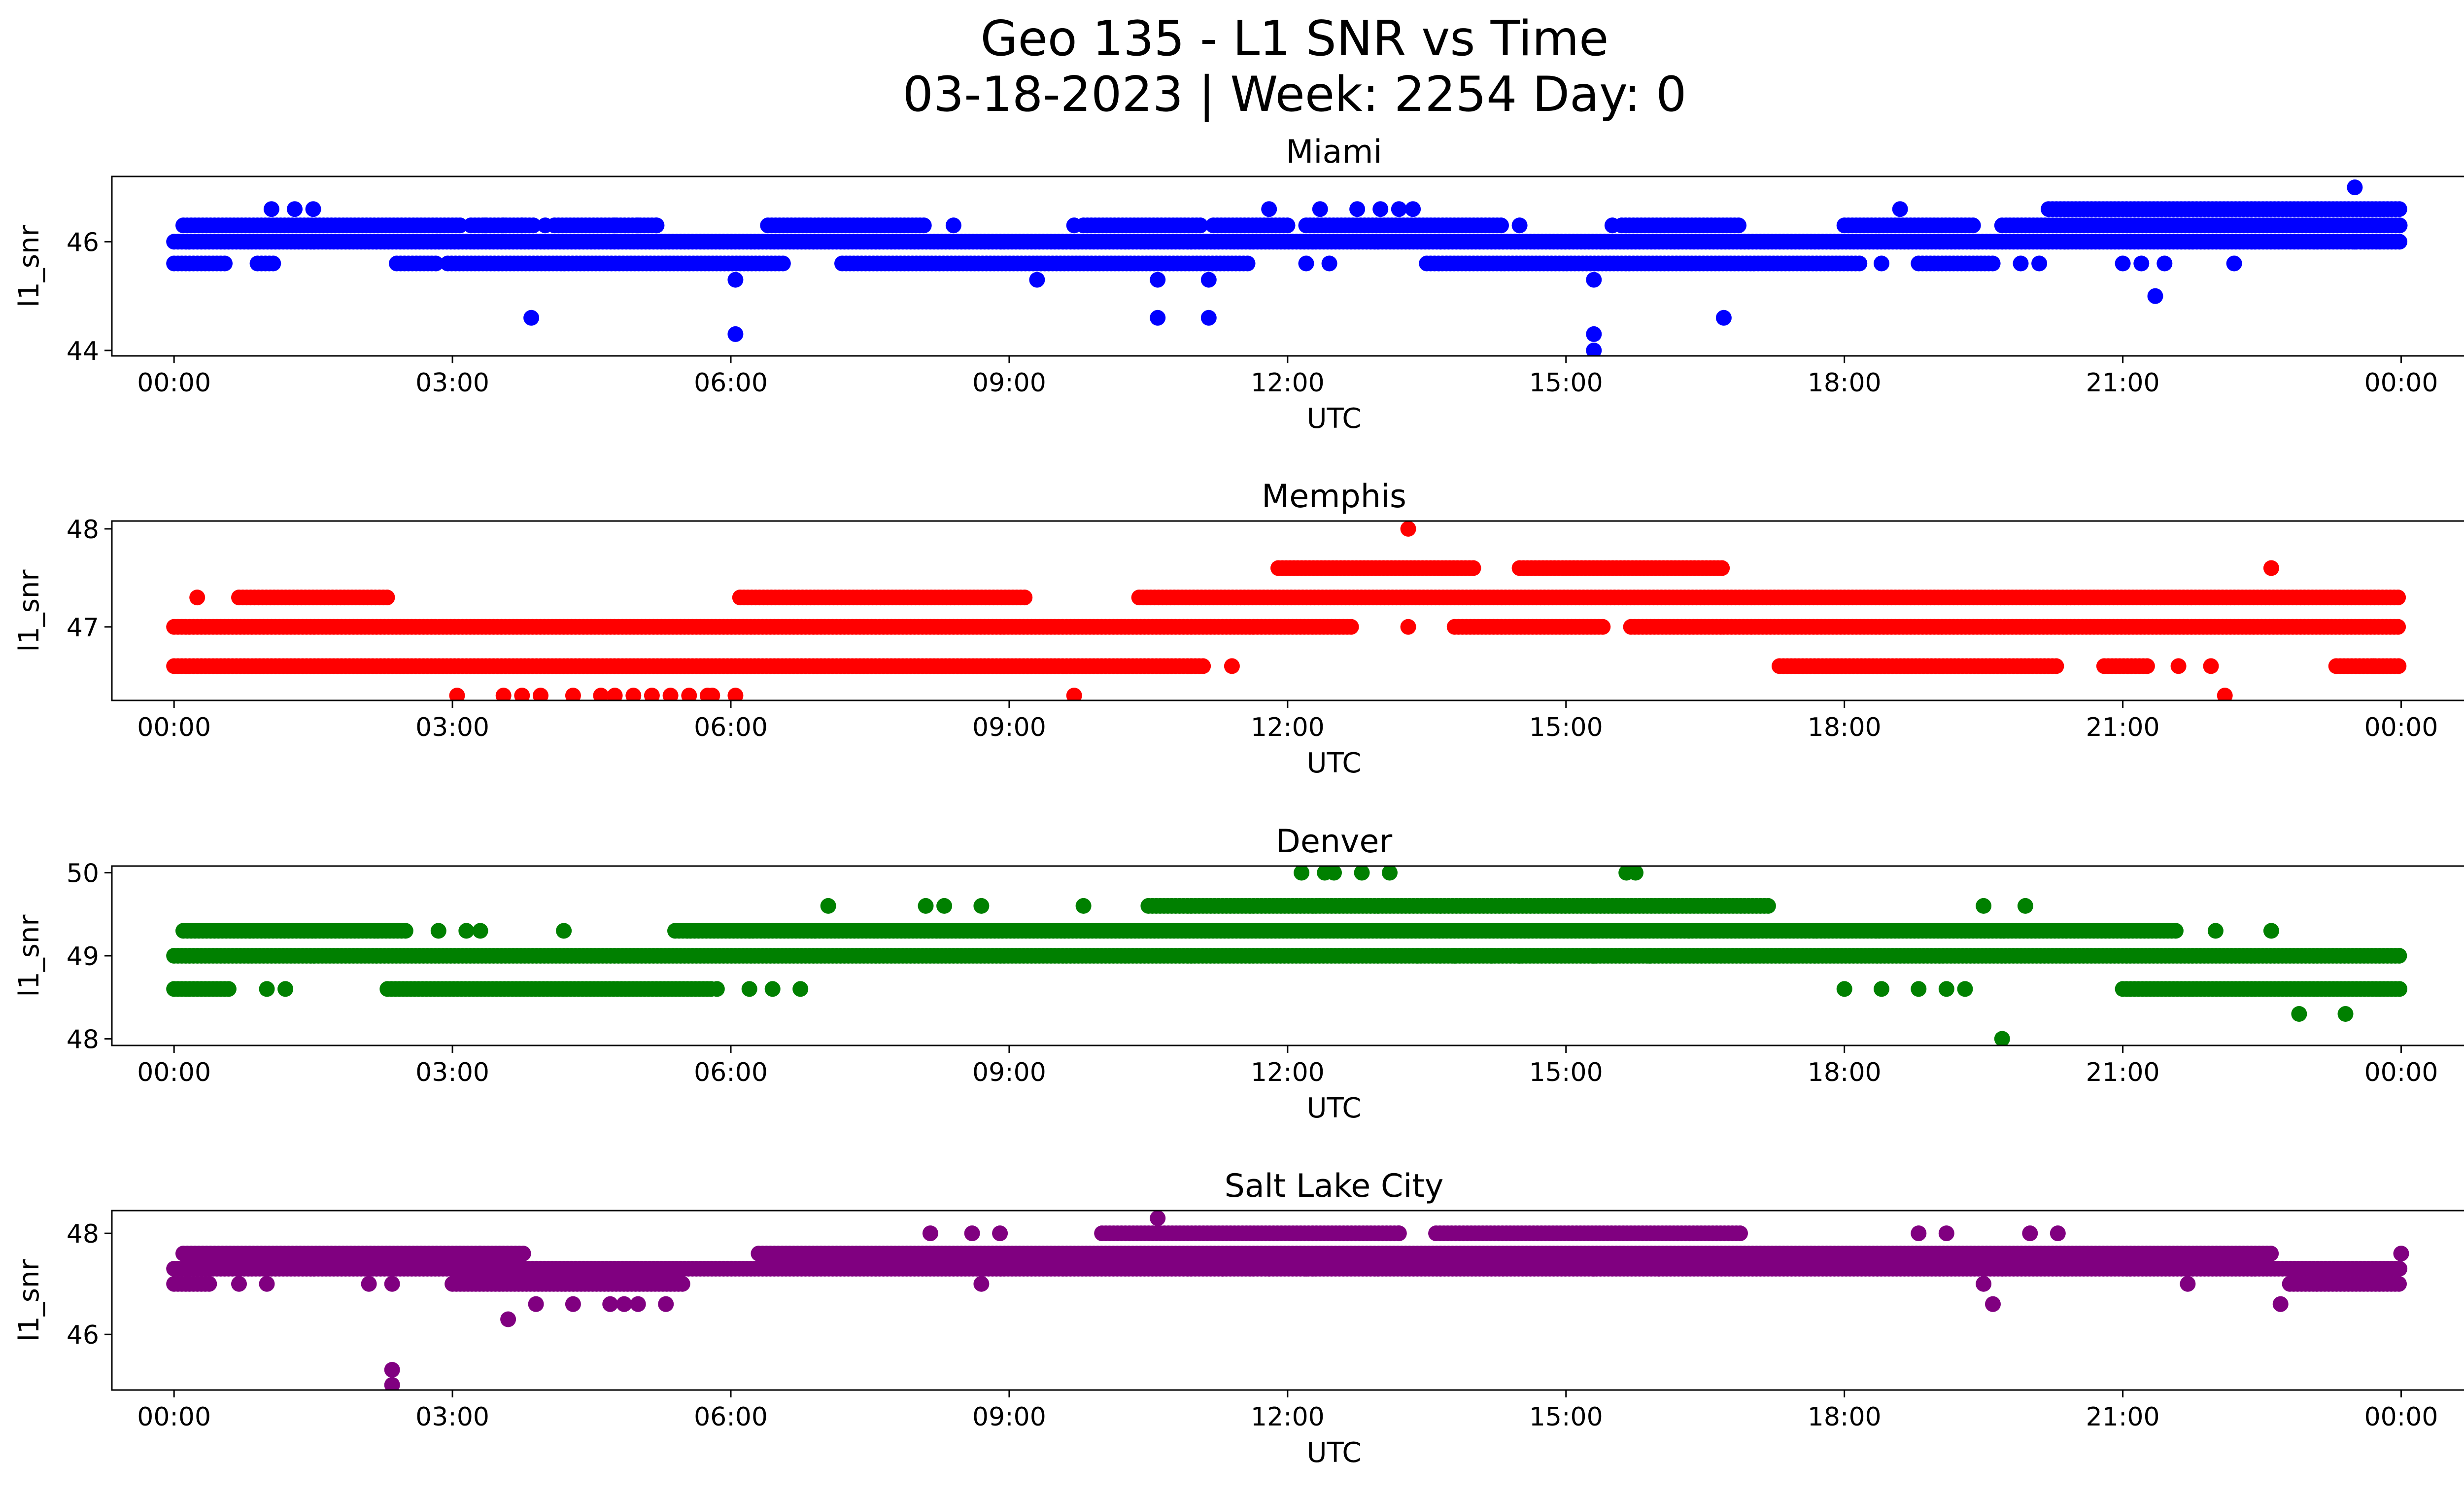 The height and width of the screenshot is (1495, 2464). I want to click on subplot-title: Denver, so click(1334, 841).